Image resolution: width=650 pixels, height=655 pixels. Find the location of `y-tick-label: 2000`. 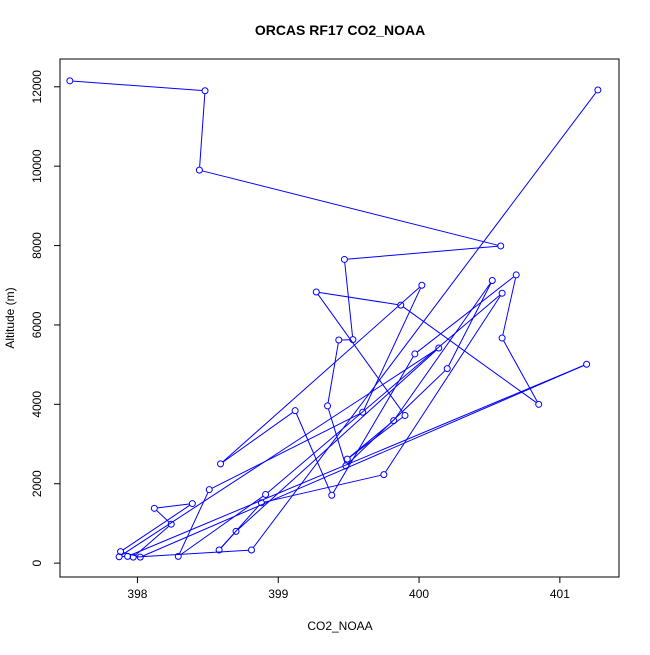

y-tick-label: 2000 is located at coordinates (37, 483).